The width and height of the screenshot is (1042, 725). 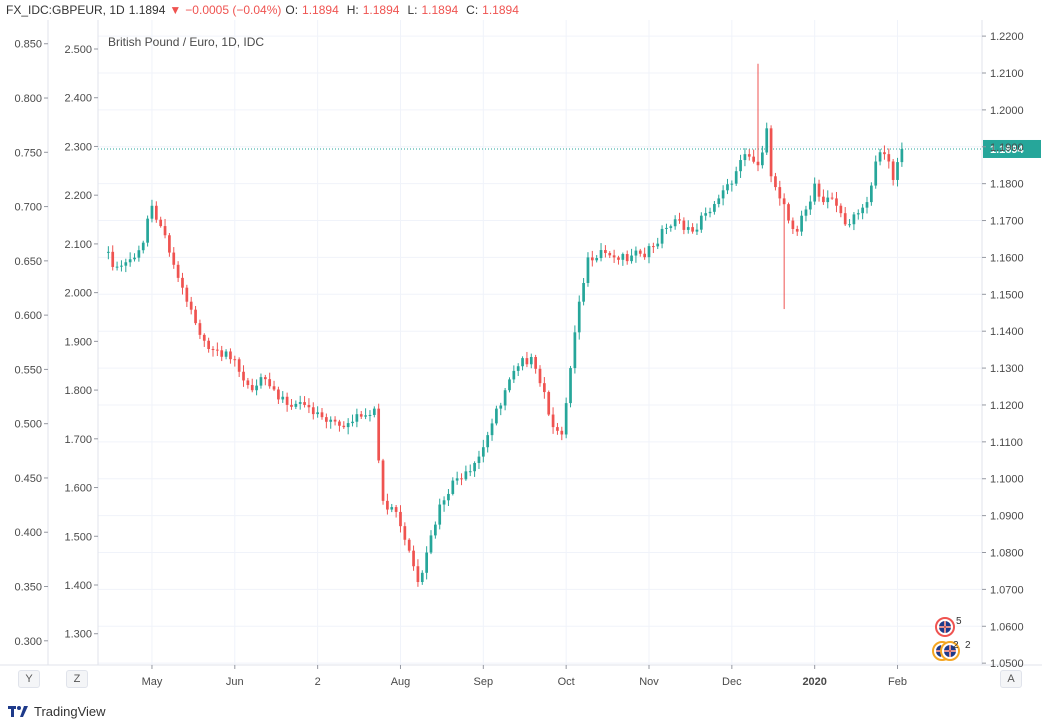 I want to click on tradingview-logo-icon, so click(x=18, y=711).